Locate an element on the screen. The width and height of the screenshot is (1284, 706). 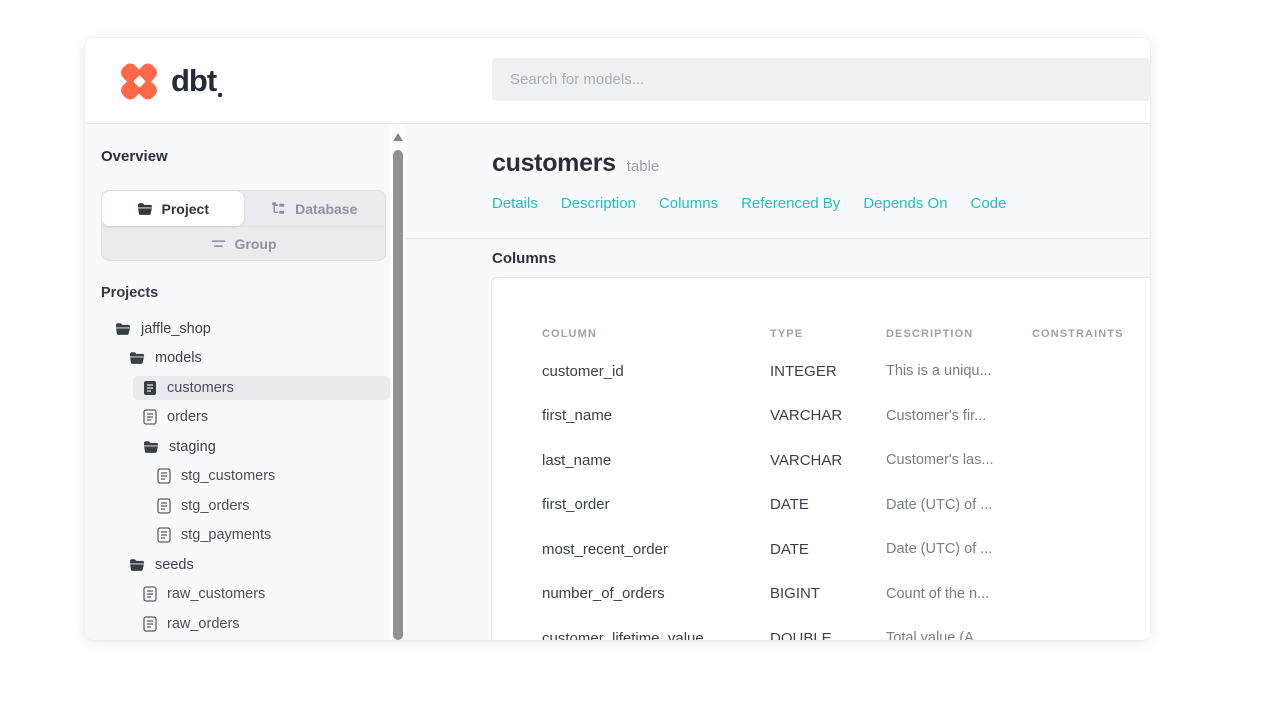
dbt-logo-trademark-dot is located at coordinates (220, 95).